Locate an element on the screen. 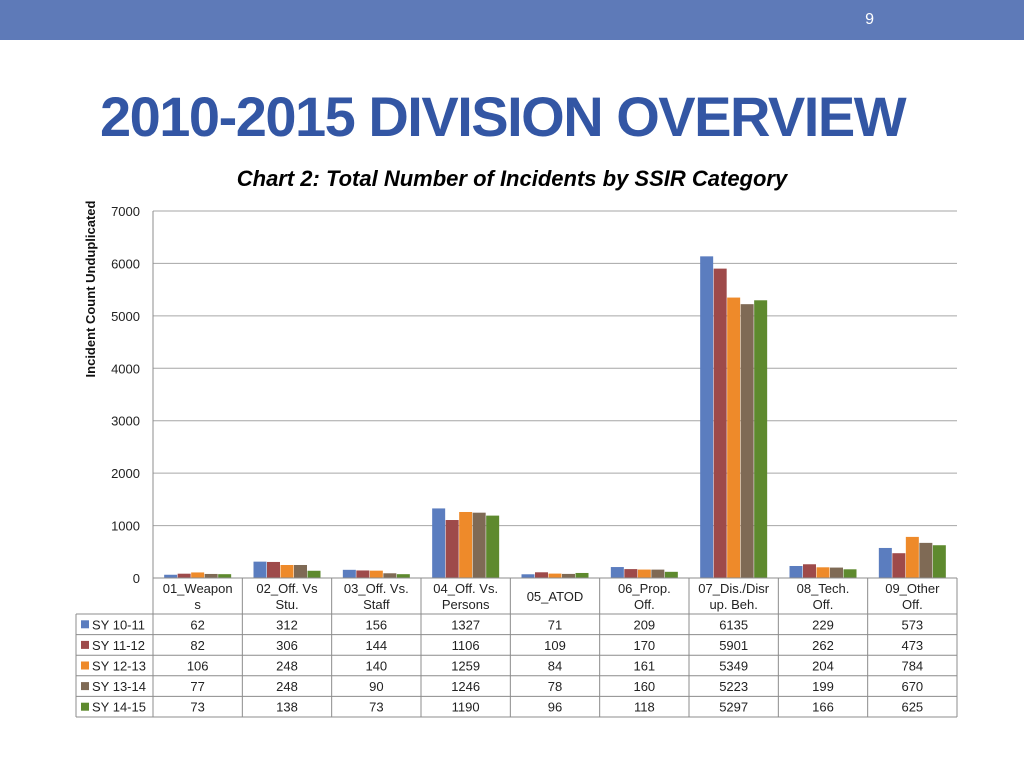 This screenshot has height=768, width=1024. data-label: 106 is located at coordinates (198, 666).